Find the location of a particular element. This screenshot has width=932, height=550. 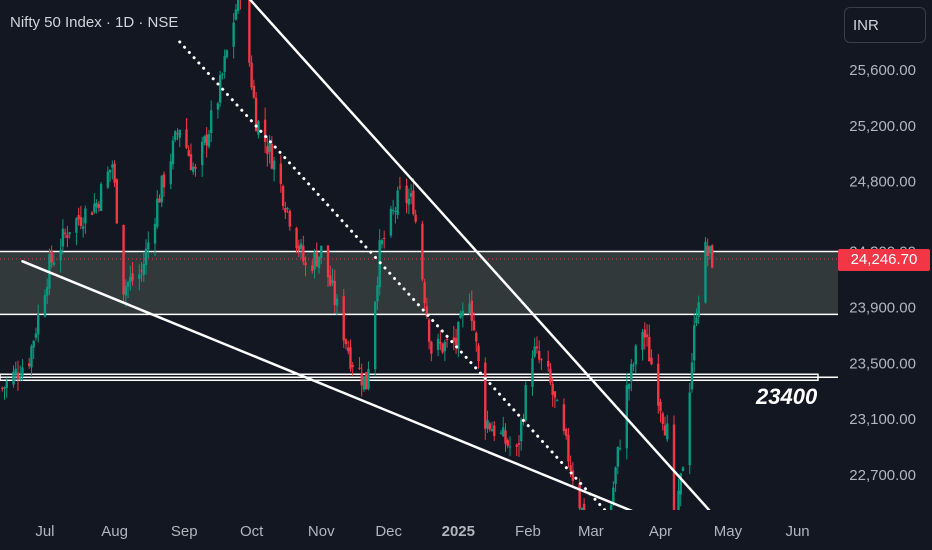

level-23400-label: 23400 is located at coordinates (787, 396).